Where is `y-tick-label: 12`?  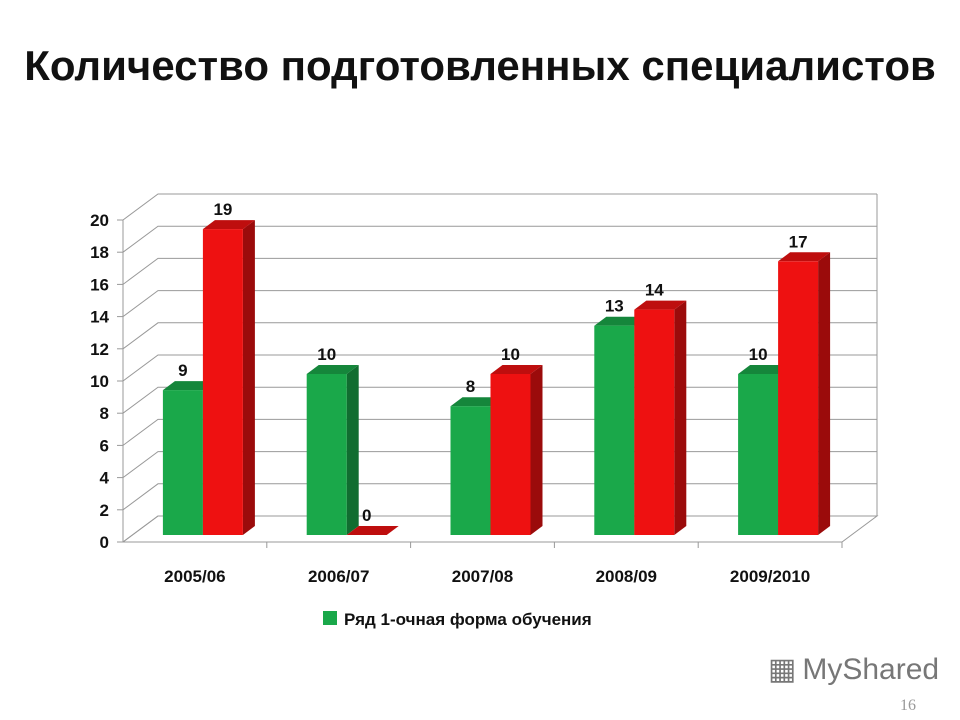 y-tick-label: 12 is located at coordinates (99, 349).